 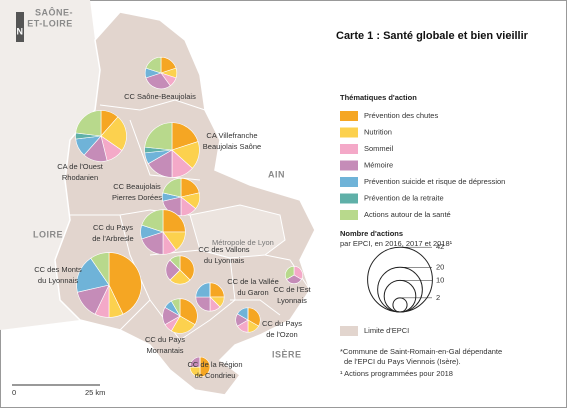 What do you see at coordinates (80, 166) in the screenshot?
I see `epci-label: CA de l'Ouest` at bounding box center [80, 166].